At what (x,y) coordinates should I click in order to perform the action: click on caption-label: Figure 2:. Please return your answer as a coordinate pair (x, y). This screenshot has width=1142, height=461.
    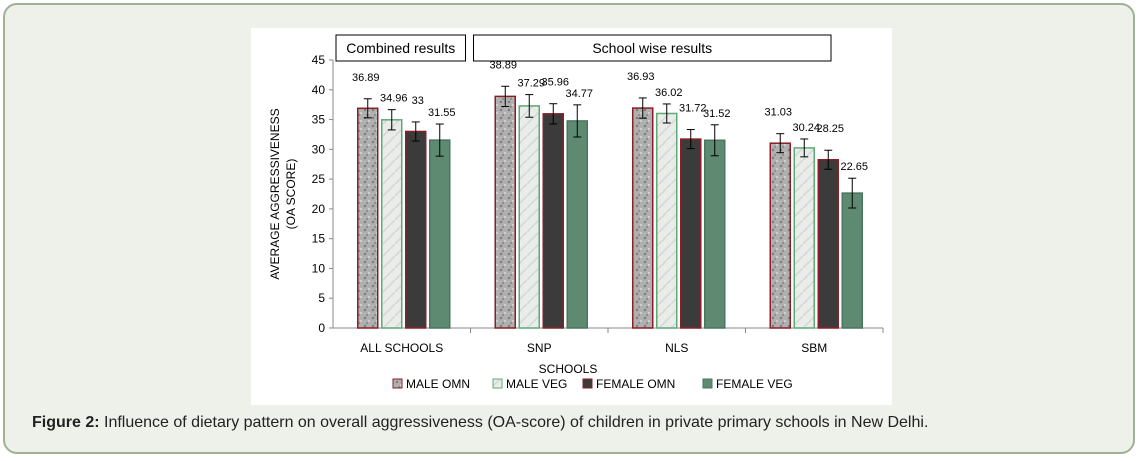
    Looking at the image, I should click on (66, 422).